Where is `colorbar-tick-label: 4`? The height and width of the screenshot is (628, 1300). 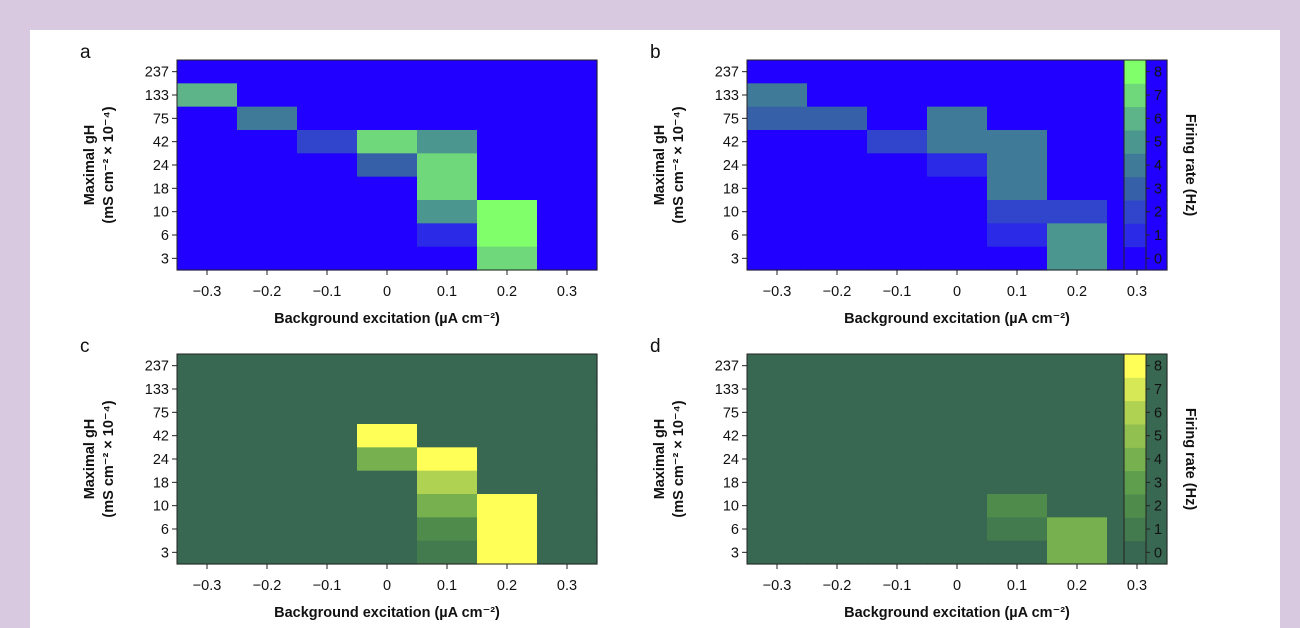
colorbar-tick-label: 4 is located at coordinates (1158, 166).